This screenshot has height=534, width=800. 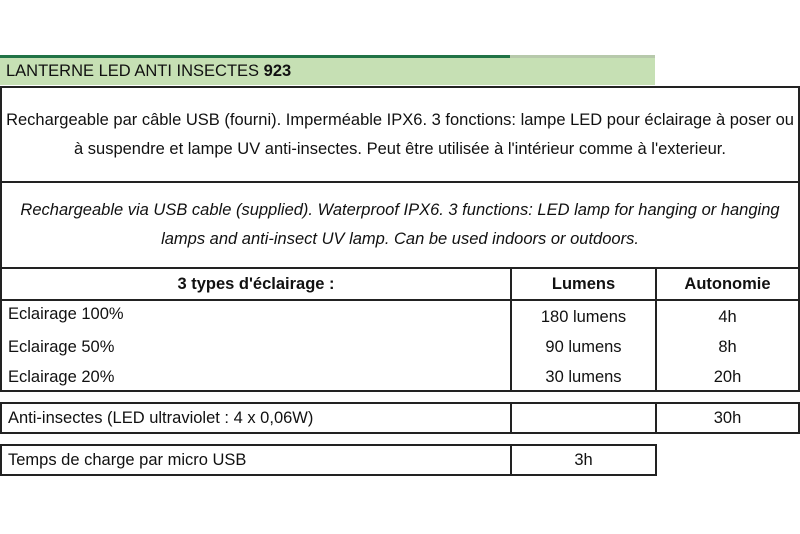 I want to click on row-100-lumens: 180 lumens, so click(x=583, y=316).